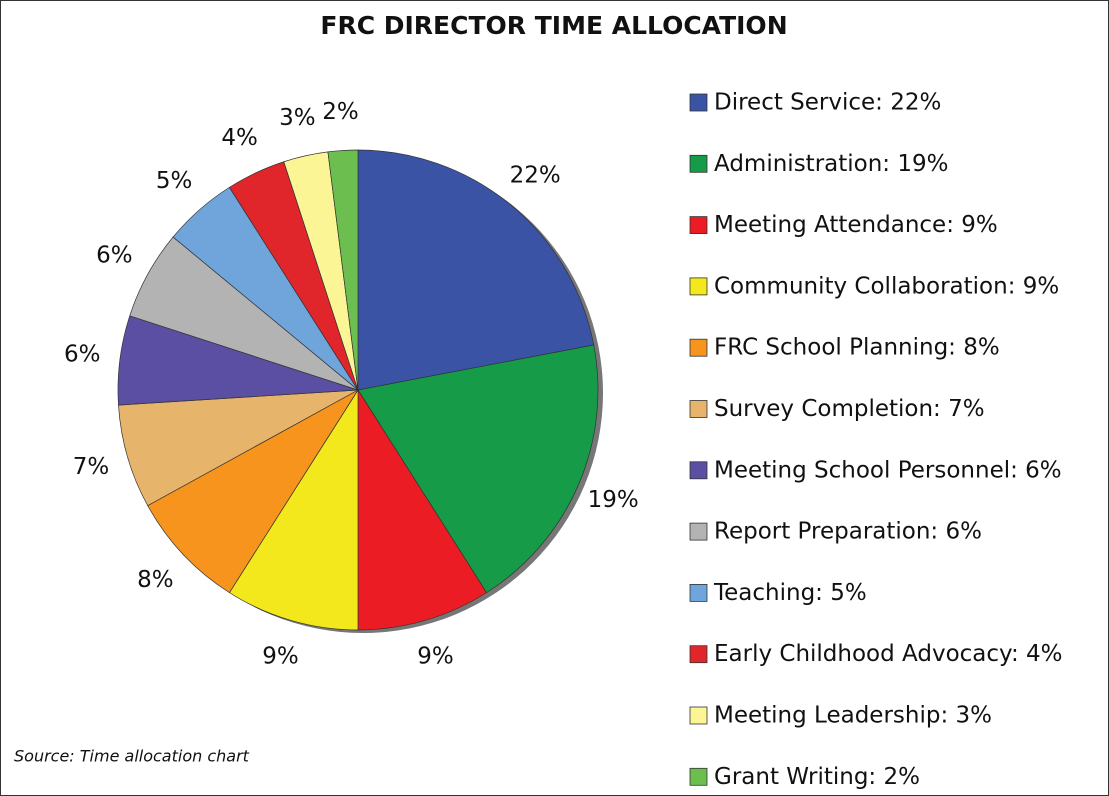 The image size is (1109, 796). What do you see at coordinates (856, 225) in the screenshot?
I see `legend-label: Meeting Attendance: 9%` at bounding box center [856, 225].